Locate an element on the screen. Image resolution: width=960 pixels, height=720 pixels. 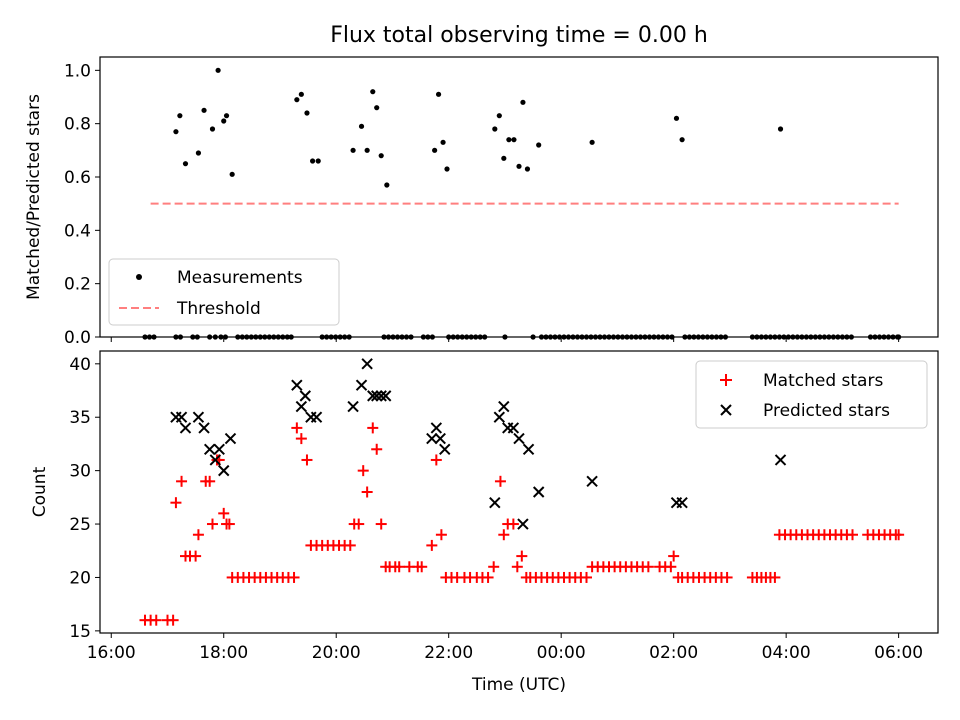
top-y-tick-label: 0.0 is located at coordinates (77, 338).